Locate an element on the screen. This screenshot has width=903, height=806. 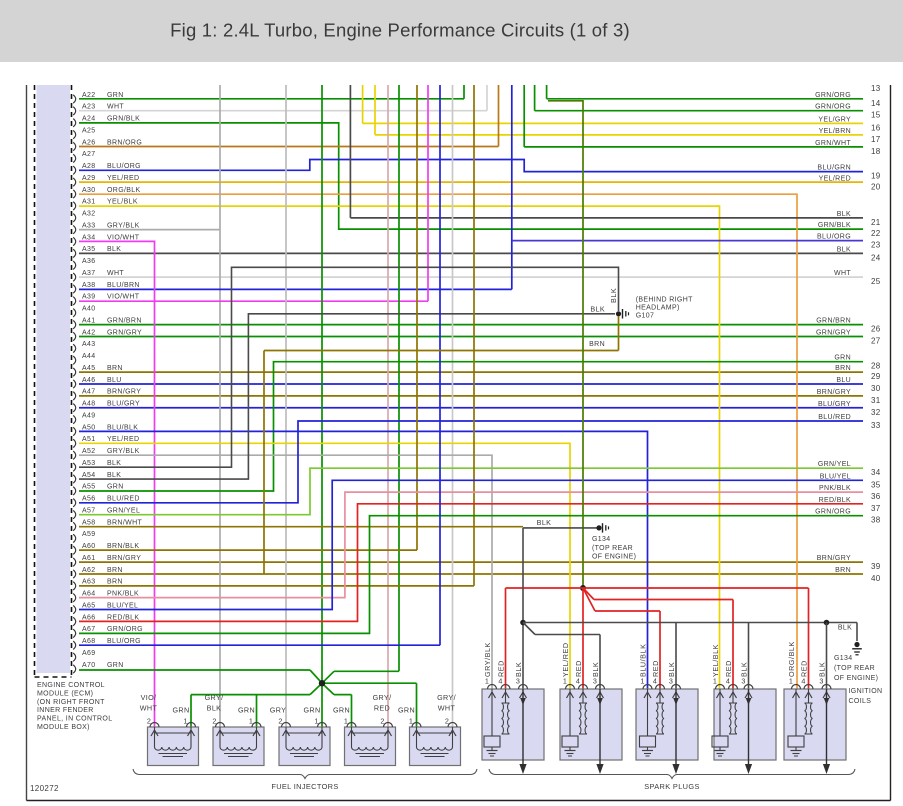
svg-text: 27 is located at coordinates (876, 341).